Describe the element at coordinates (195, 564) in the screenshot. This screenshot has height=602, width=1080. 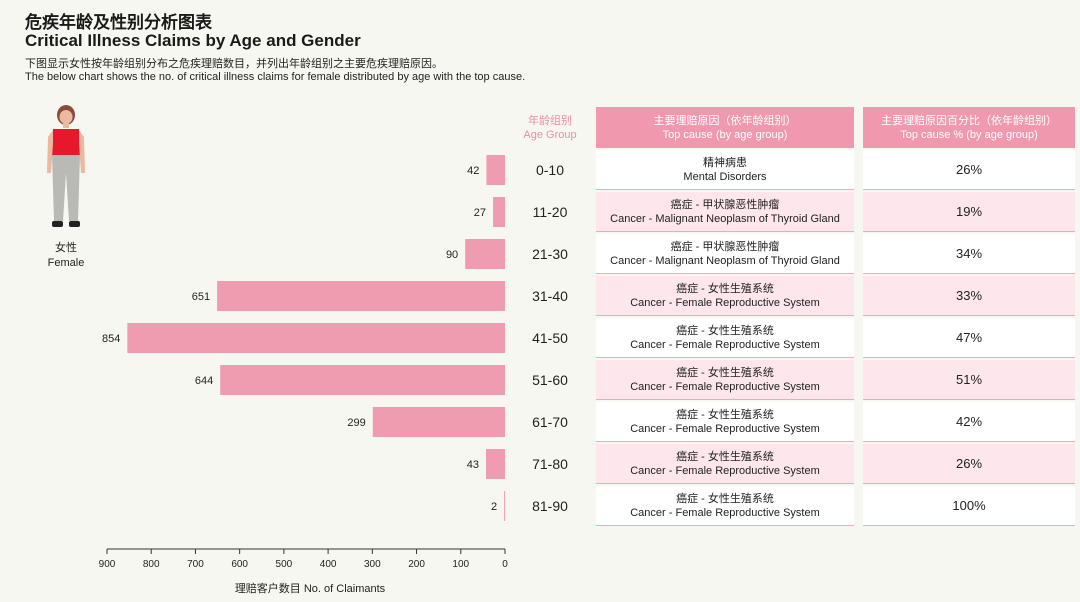
I see `x-tick-label: 700` at that location.